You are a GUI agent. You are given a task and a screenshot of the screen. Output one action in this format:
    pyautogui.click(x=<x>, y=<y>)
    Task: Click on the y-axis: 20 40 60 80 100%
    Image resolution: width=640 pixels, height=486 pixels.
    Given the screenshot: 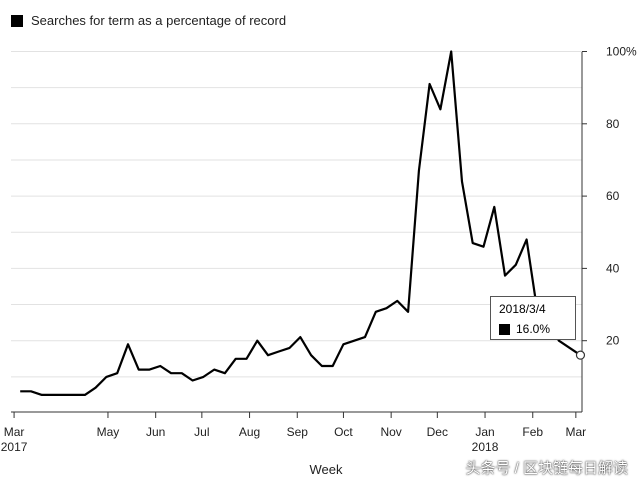 What is the action you would take?
    pyautogui.click(x=609, y=228)
    